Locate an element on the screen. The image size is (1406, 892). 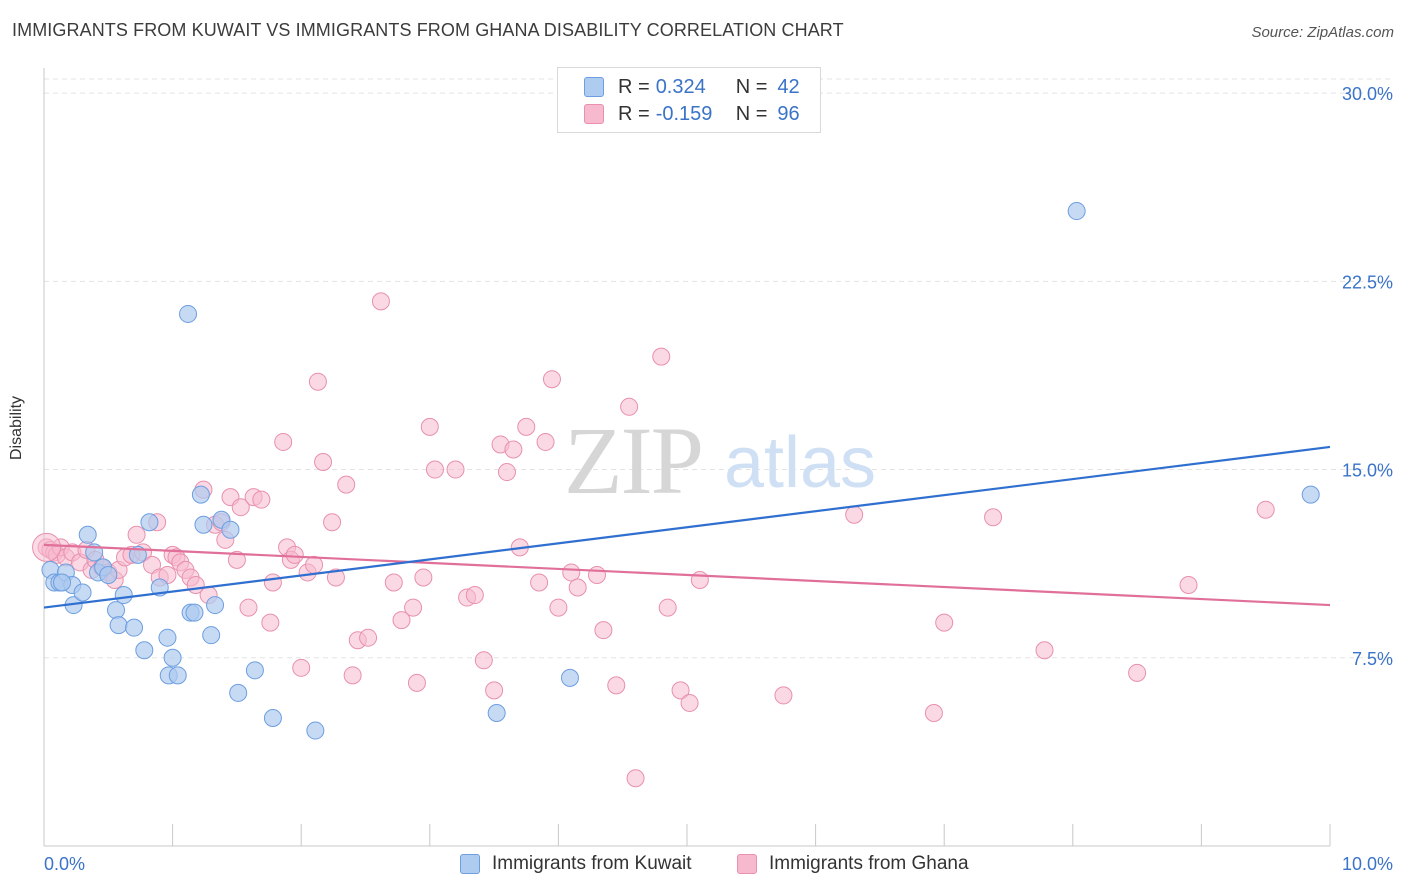
y-tick-label: 30.0% is located at coordinates (1367, 94).